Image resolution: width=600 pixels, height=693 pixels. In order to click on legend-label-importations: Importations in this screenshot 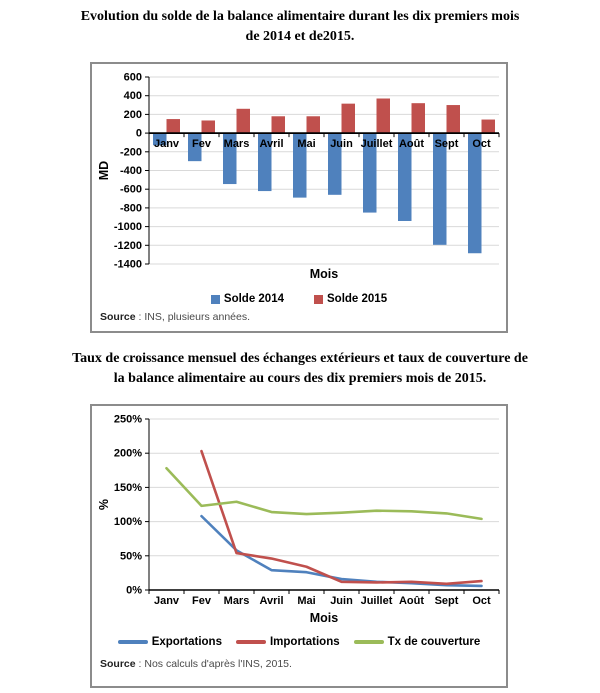, I will do `click(304, 642)`.